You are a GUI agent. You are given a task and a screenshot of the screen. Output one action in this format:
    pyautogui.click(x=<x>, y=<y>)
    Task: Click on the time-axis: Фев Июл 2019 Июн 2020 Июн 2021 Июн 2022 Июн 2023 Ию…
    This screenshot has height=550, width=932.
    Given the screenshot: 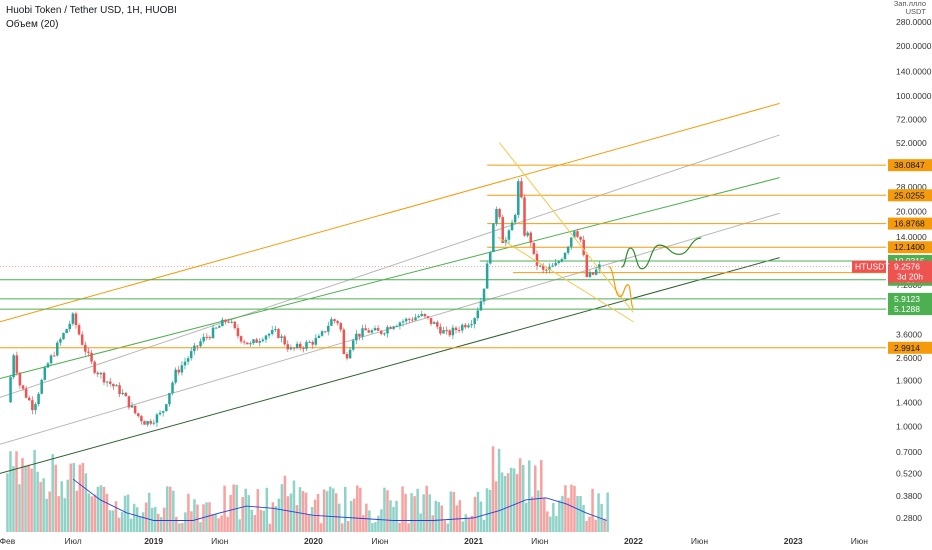 What is the action you would take?
    pyautogui.click(x=434, y=541)
    